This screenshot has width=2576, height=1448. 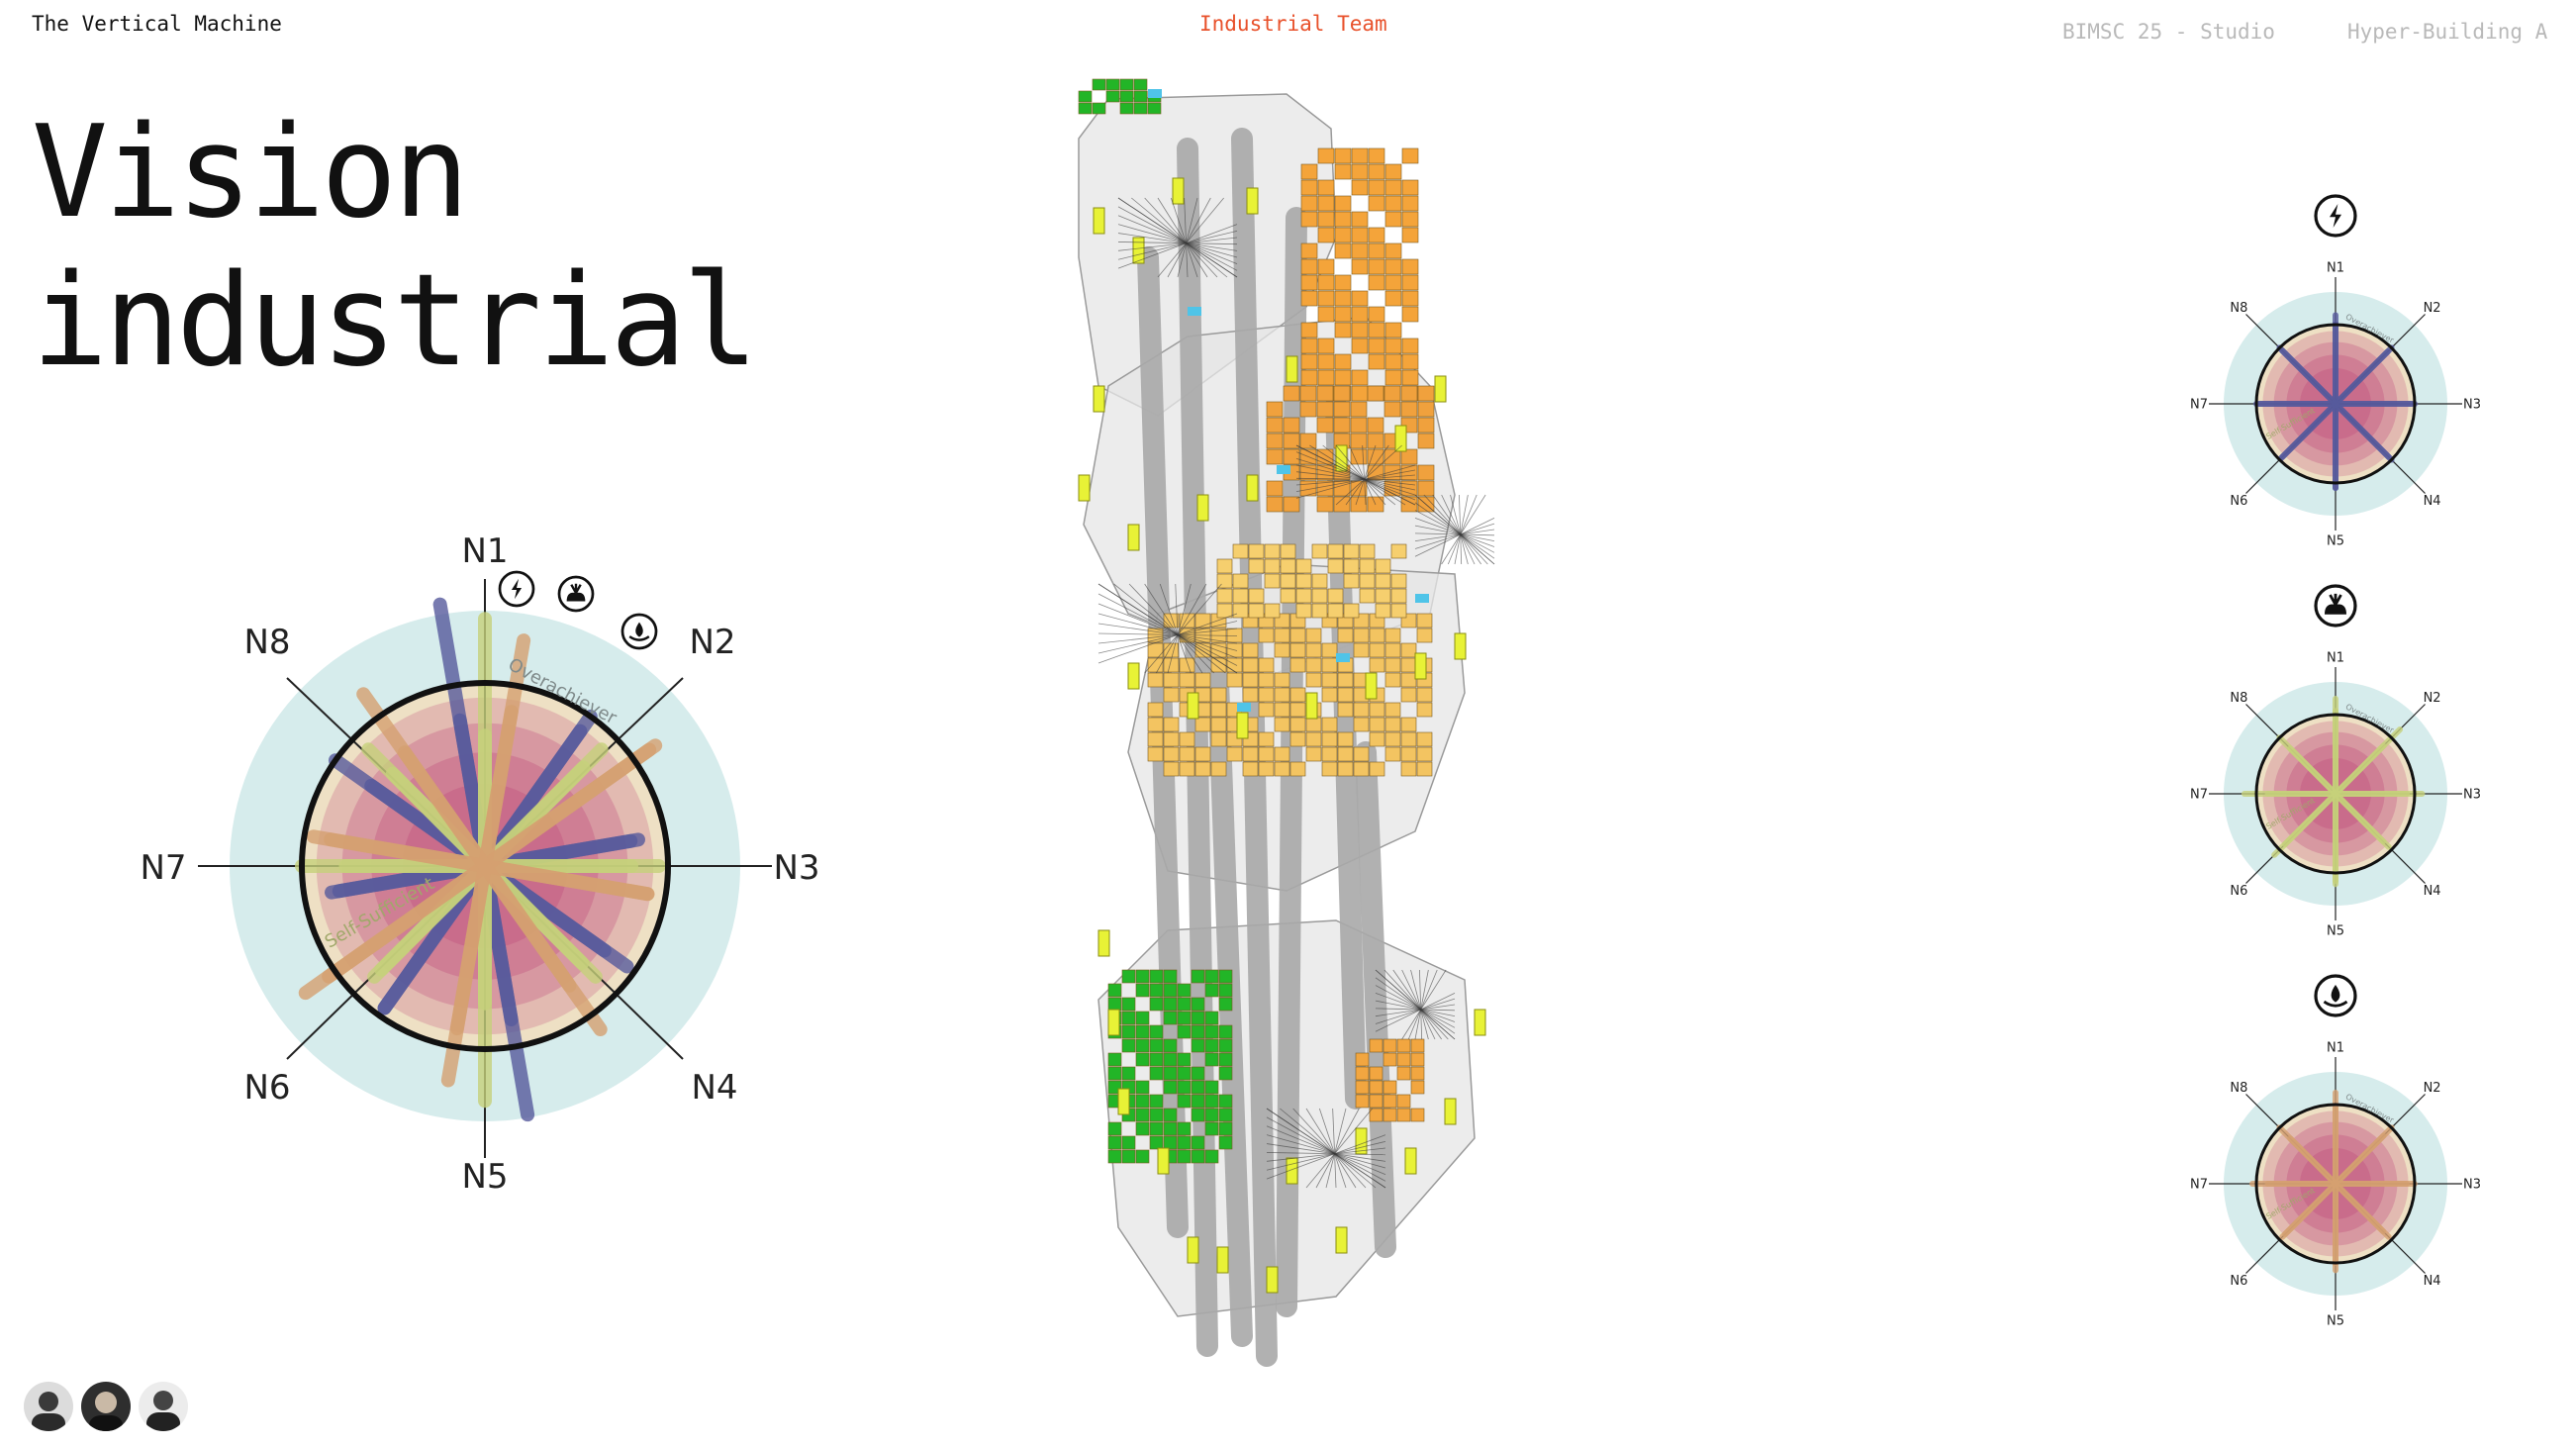 I want to click on structural-column, so click(x=1375, y=999).